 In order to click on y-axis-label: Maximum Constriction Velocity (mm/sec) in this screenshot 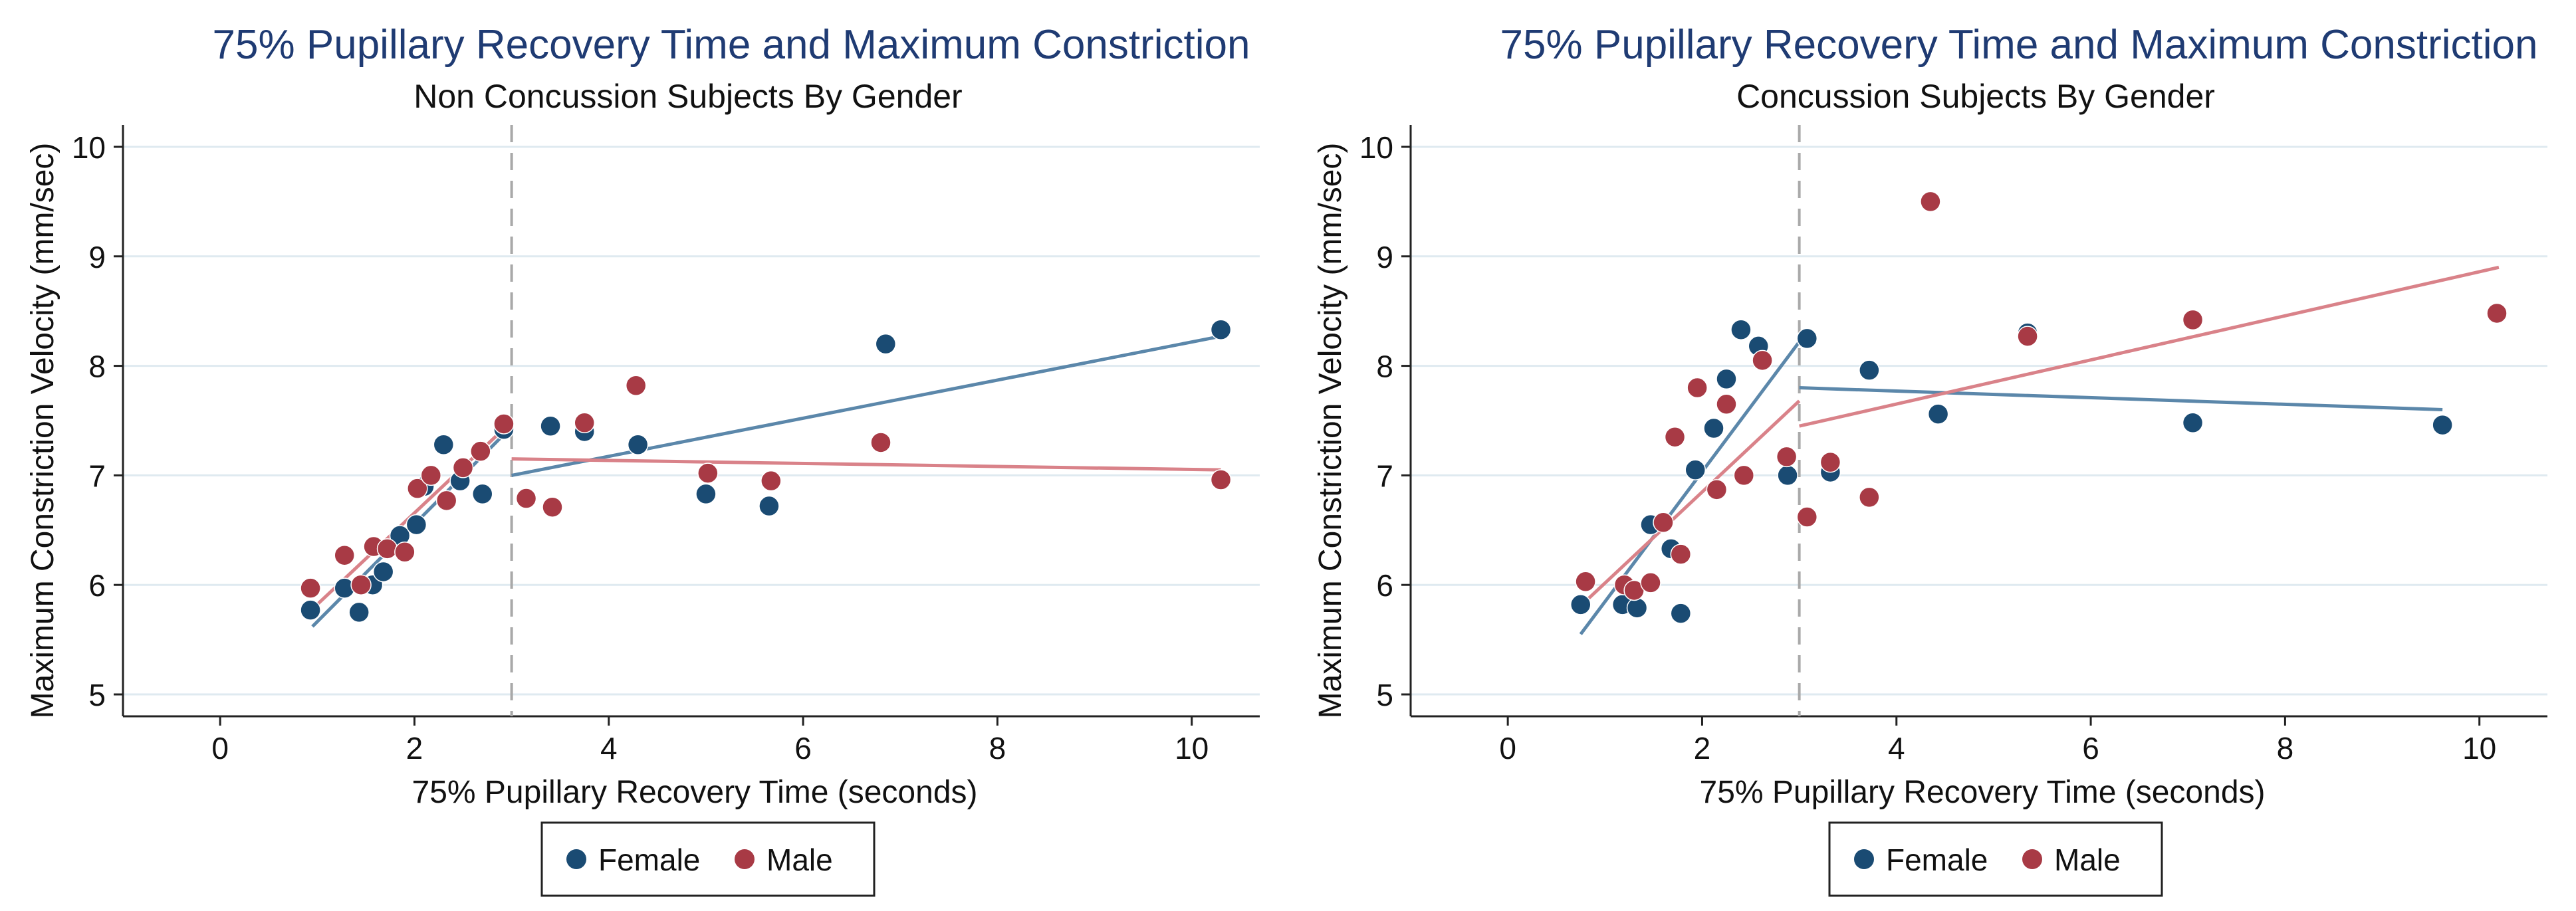, I will do `click(42, 431)`.